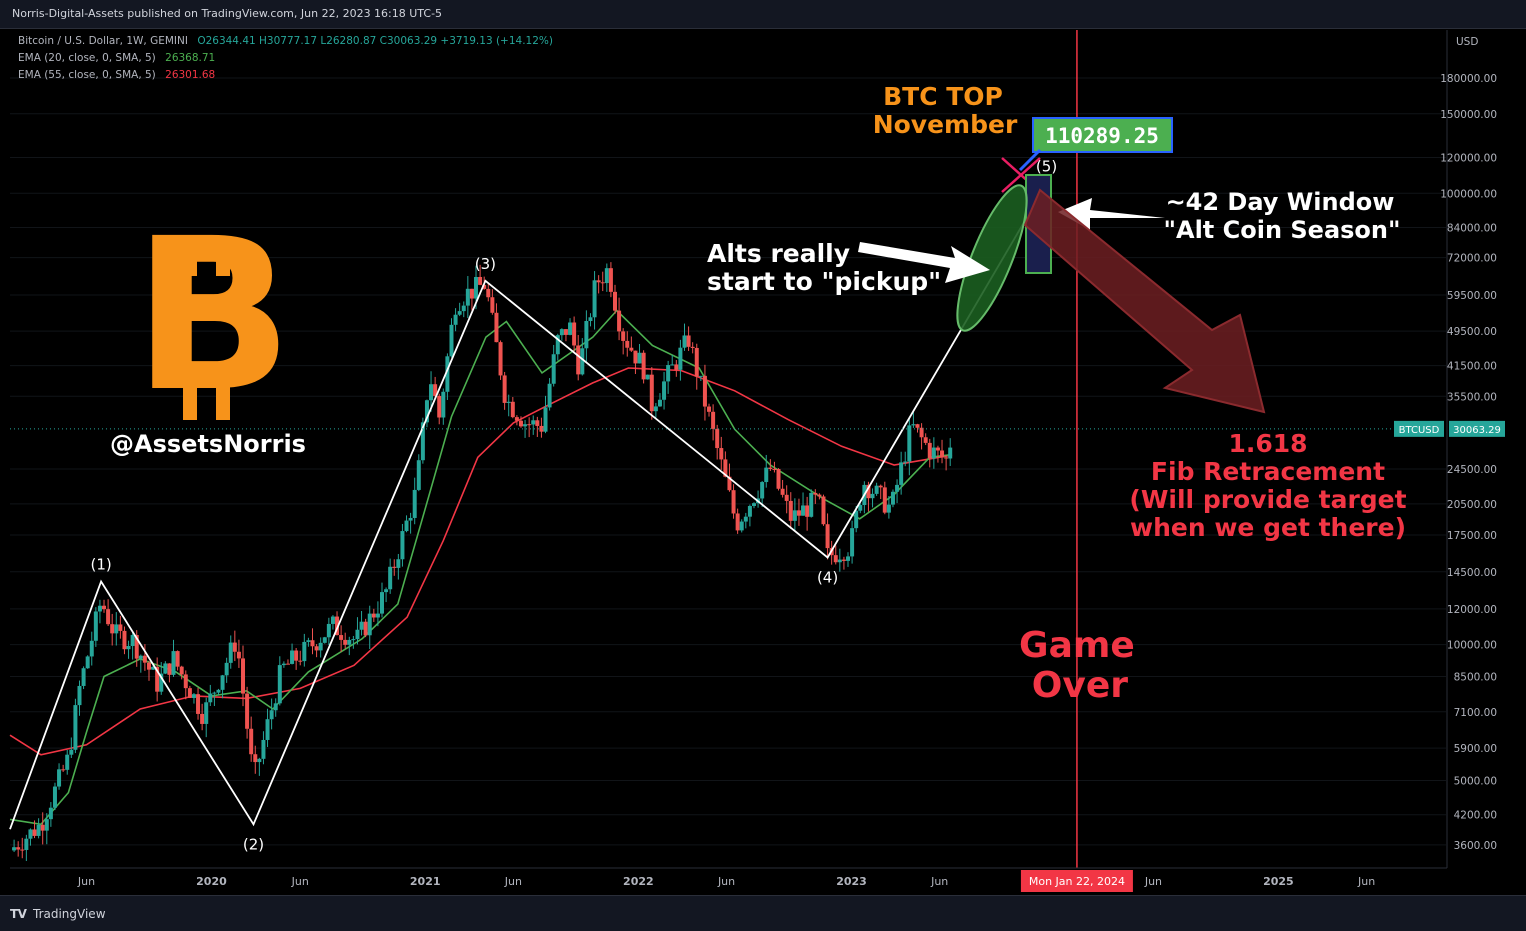  What do you see at coordinates (1144, 301) in the screenshot?
I see `retracement-arrow` at bounding box center [1144, 301].